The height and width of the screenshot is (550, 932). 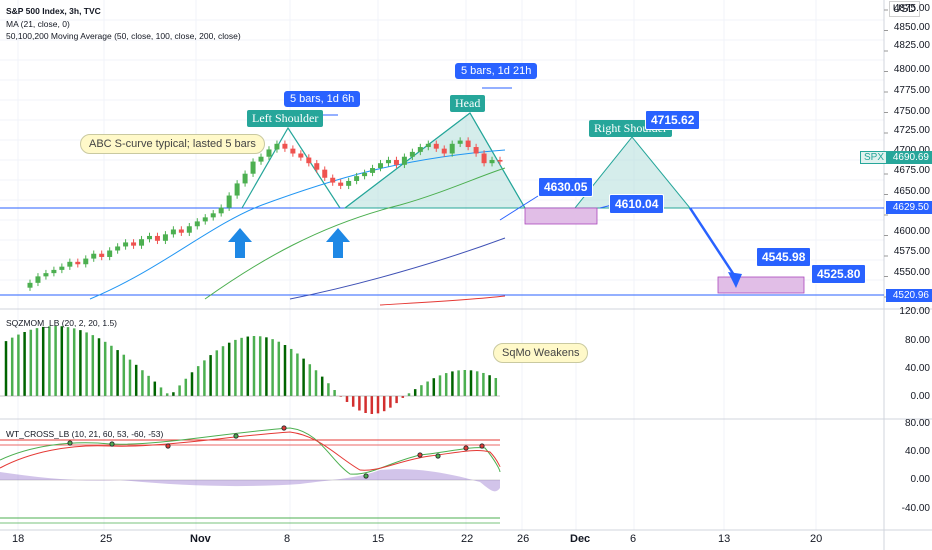 I want to click on x-axis-tick: 26, so click(x=523, y=539).